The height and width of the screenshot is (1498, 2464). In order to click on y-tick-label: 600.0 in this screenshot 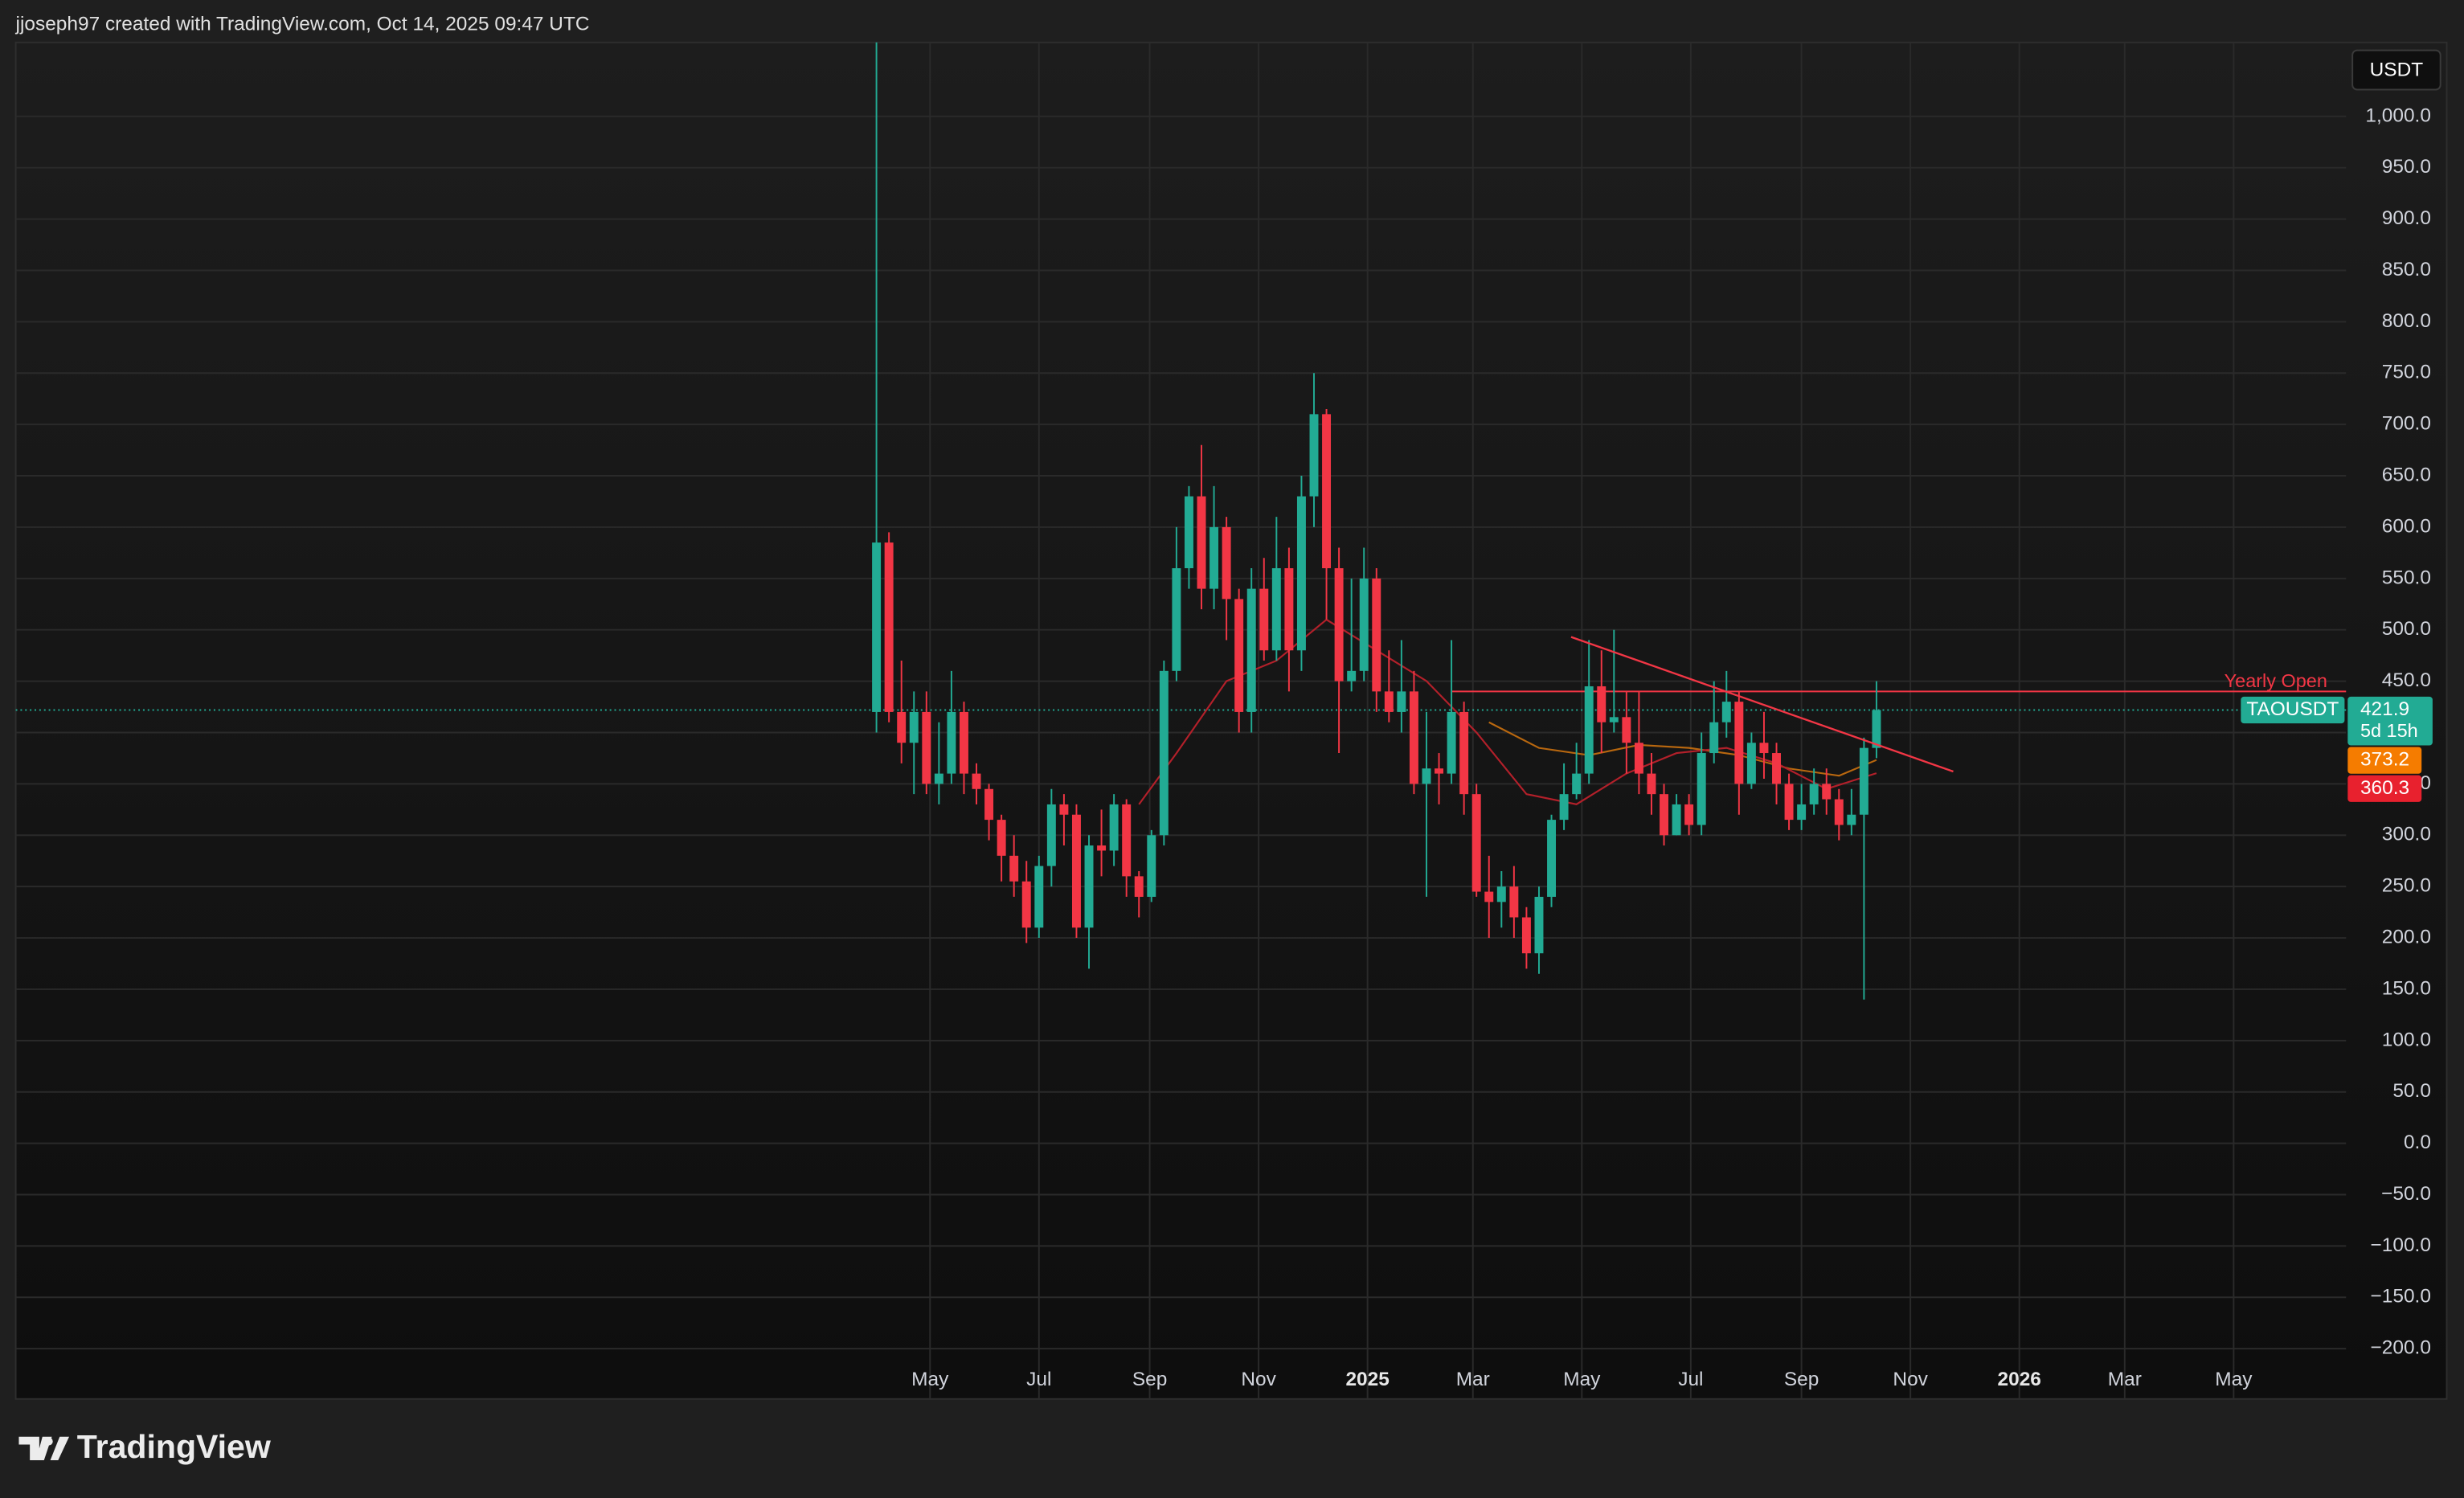, I will do `click(2406, 526)`.